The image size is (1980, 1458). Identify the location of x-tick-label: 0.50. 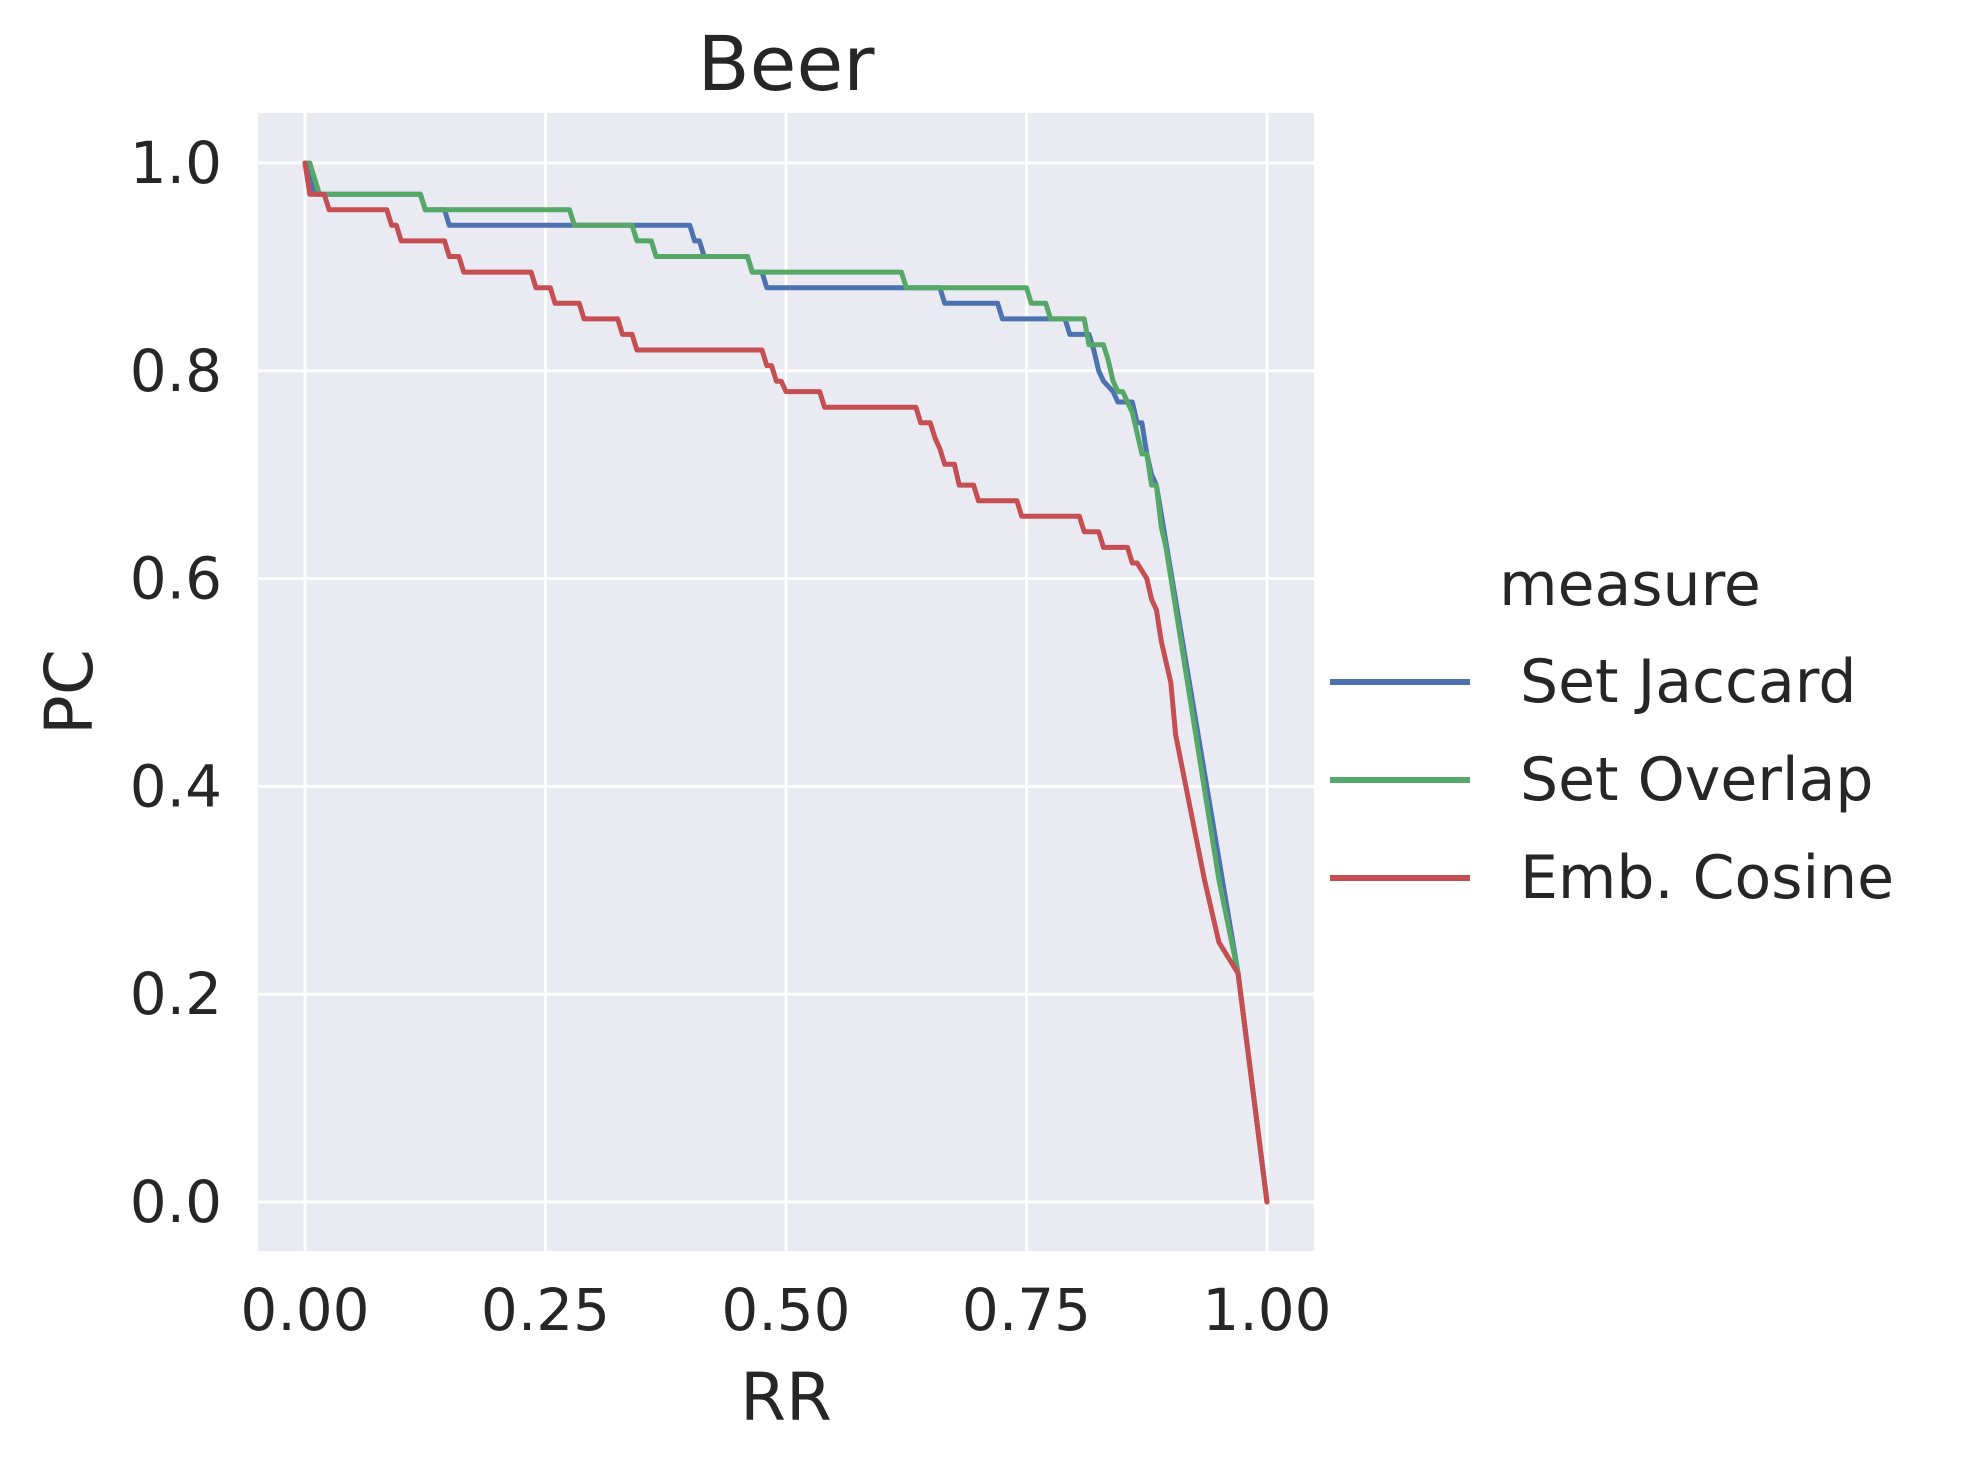
(785, 1310).